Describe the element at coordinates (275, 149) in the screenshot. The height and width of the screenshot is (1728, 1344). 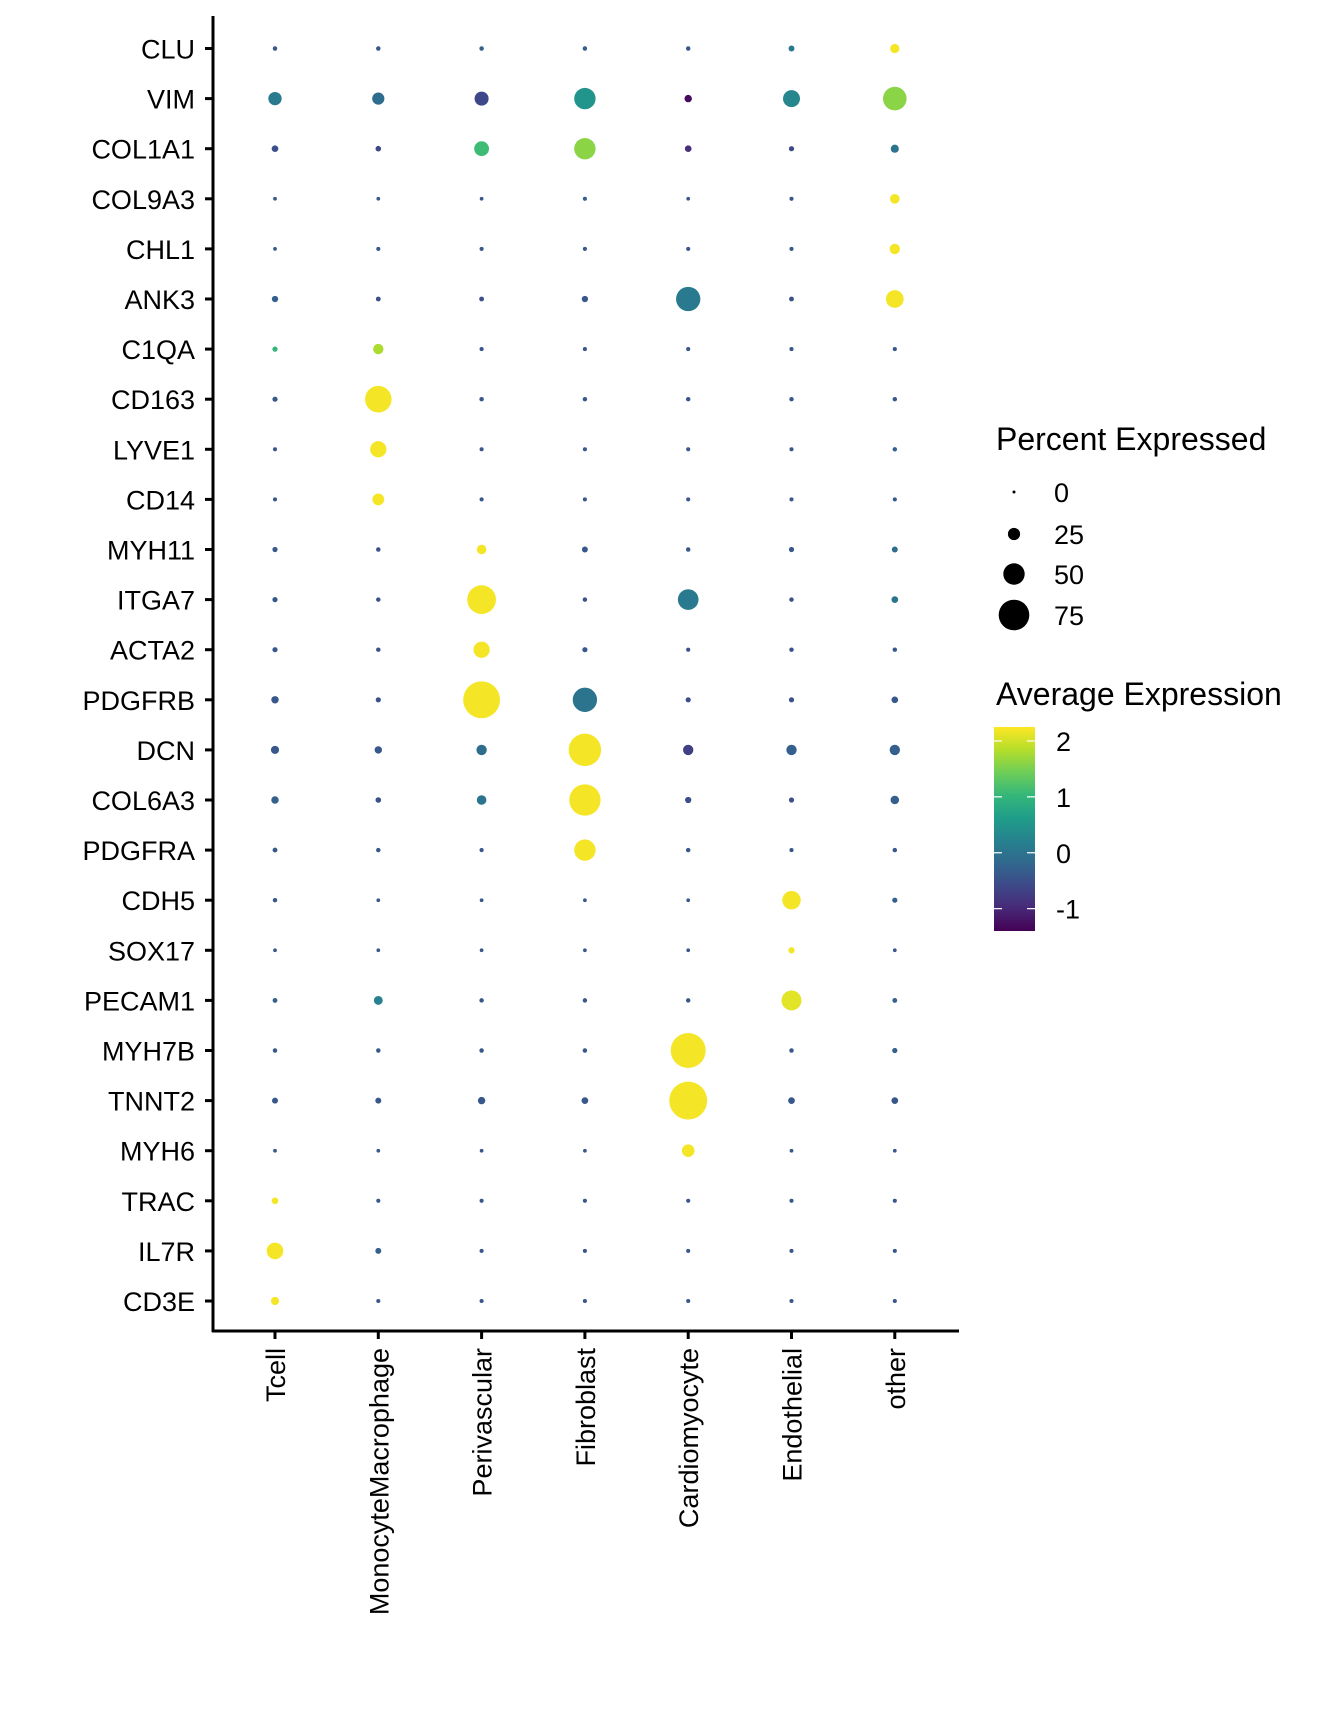
I see `dot-COL1A1-Tcell` at that location.